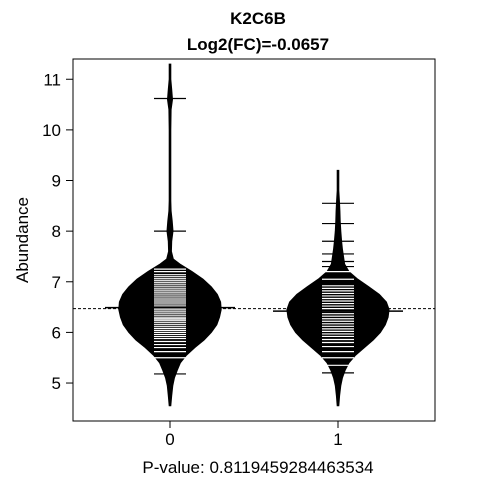 This screenshot has height=480, width=480. I want to click on chart-subtitle: Log2(FC)=-0.0657, so click(258, 44).